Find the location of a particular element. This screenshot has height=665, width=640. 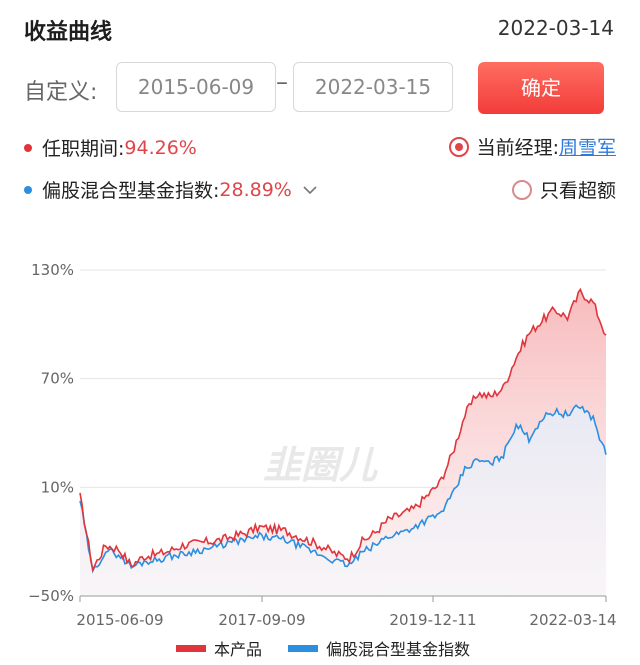

benchmark-legend: 偏股混合型基金指数: 28.89% is located at coordinates (171, 189).